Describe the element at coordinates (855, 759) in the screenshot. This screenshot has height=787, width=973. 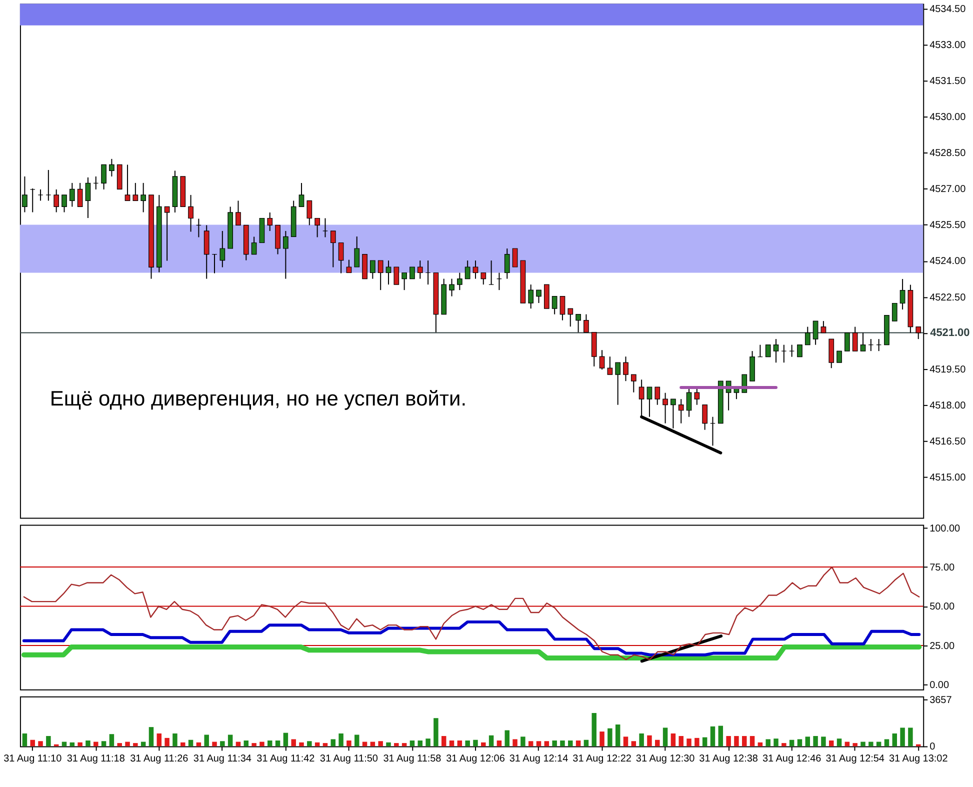
I see `x-tick-label: 31 Aug 12:54` at that location.